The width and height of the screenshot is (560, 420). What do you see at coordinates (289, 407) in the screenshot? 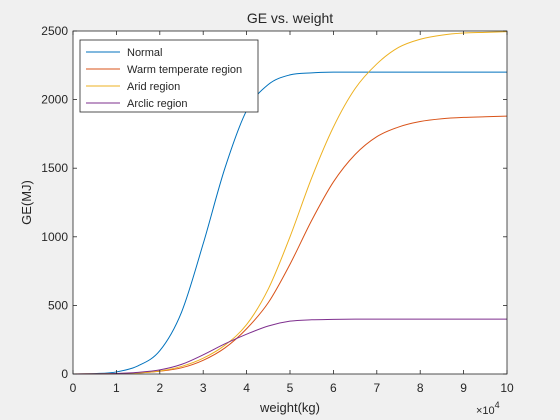
I see `x-axis-label: weight(kg)` at bounding box center [289, 407].